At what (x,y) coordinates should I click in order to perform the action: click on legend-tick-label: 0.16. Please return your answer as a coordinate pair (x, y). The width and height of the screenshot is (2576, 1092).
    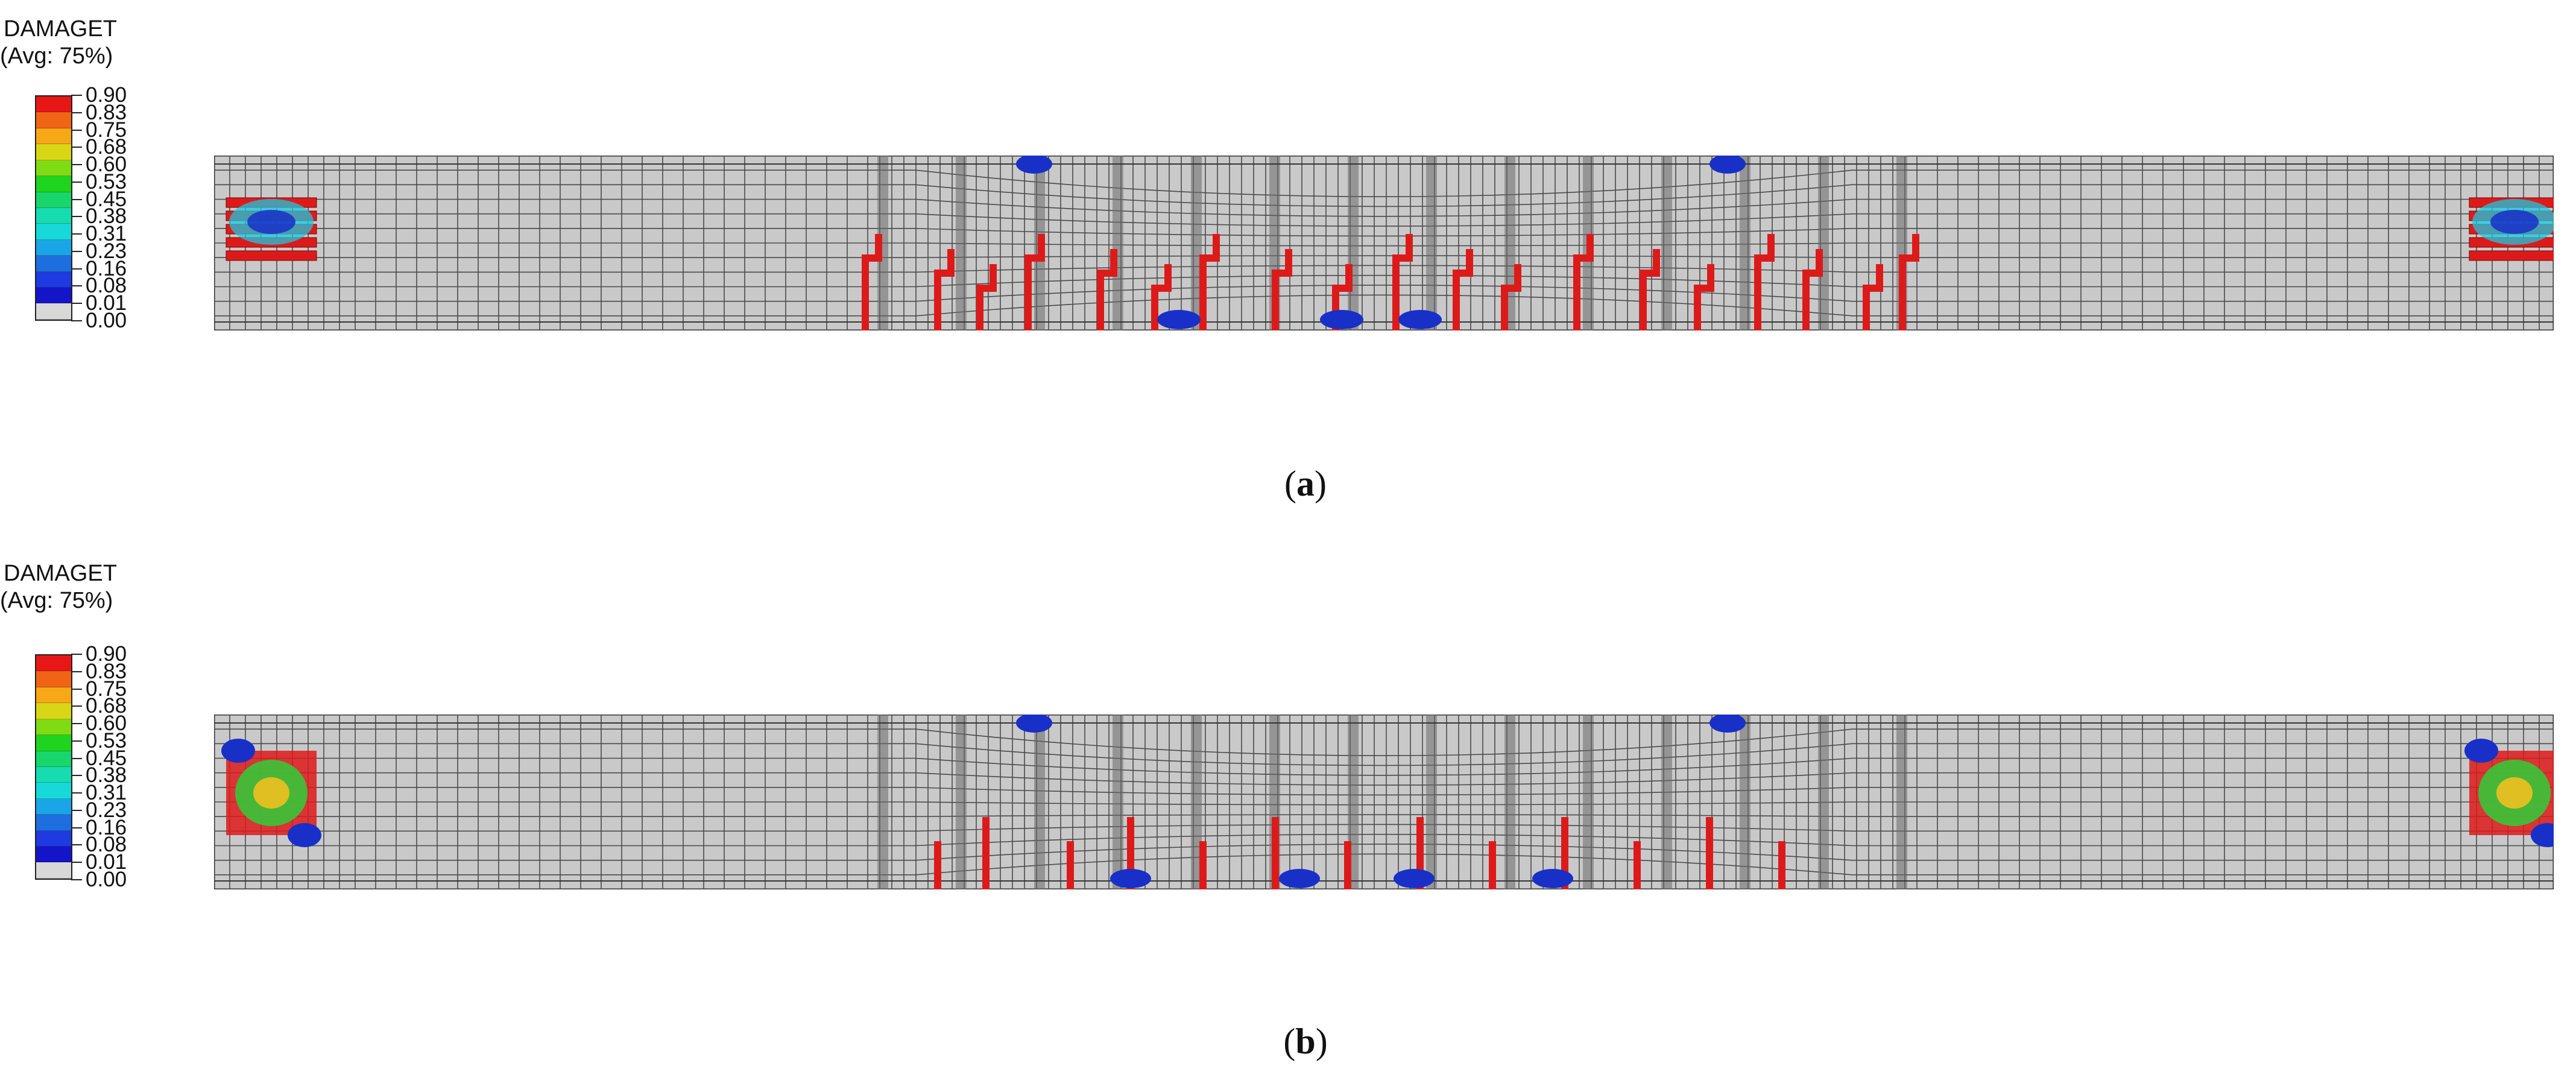
    Looking at the image, I should click on (106, 827).